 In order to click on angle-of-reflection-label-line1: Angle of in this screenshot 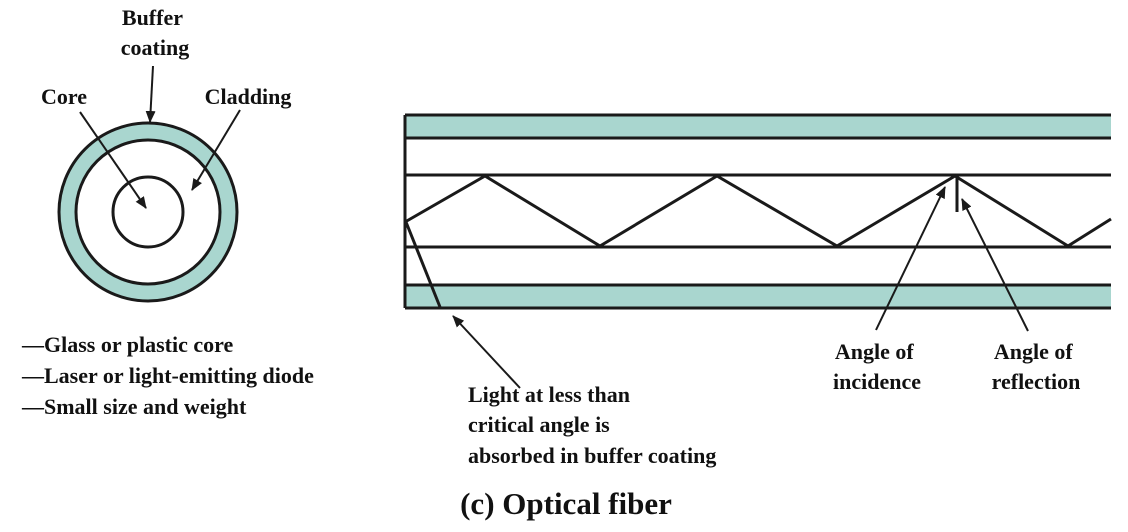, I will do `click(1034, 351)`.